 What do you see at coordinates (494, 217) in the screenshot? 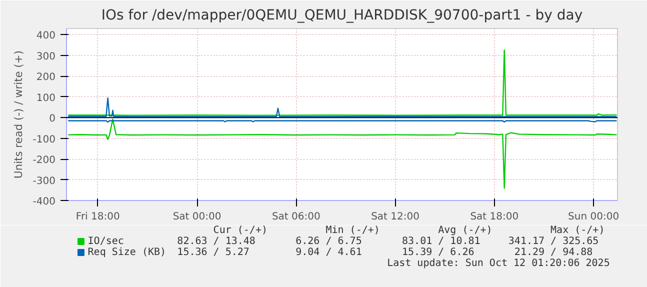
I see `x-tick-label: Sat 18:00` at bounding box center [494, 217].